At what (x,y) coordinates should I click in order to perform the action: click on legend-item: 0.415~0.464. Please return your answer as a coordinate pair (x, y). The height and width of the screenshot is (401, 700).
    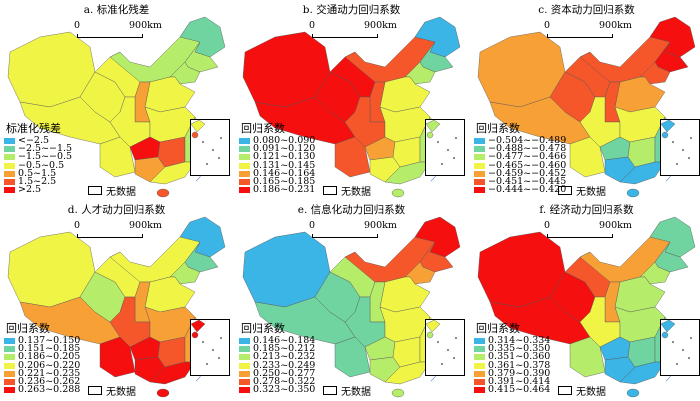
    Looking at the image, I should click on (512, 389).